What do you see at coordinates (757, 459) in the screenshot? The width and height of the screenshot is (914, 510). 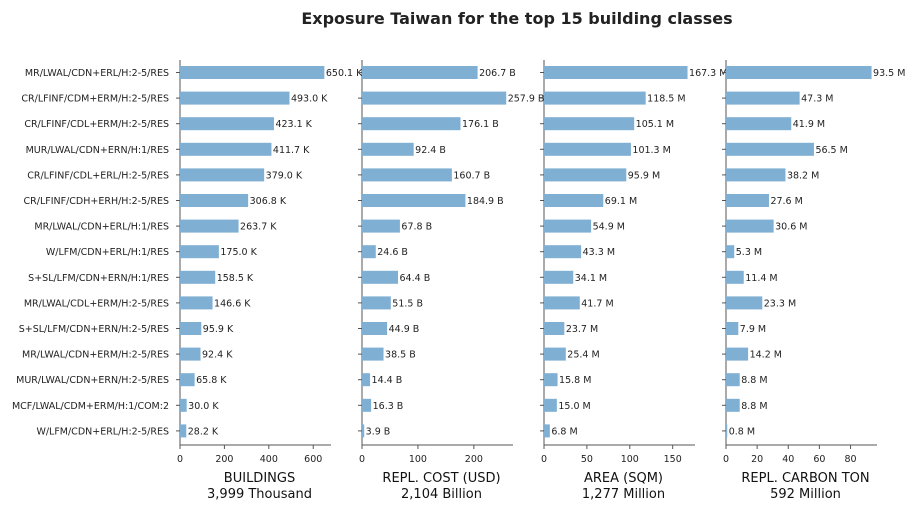 I see `x-tick-label: 20` at bounding box center [757, 459].